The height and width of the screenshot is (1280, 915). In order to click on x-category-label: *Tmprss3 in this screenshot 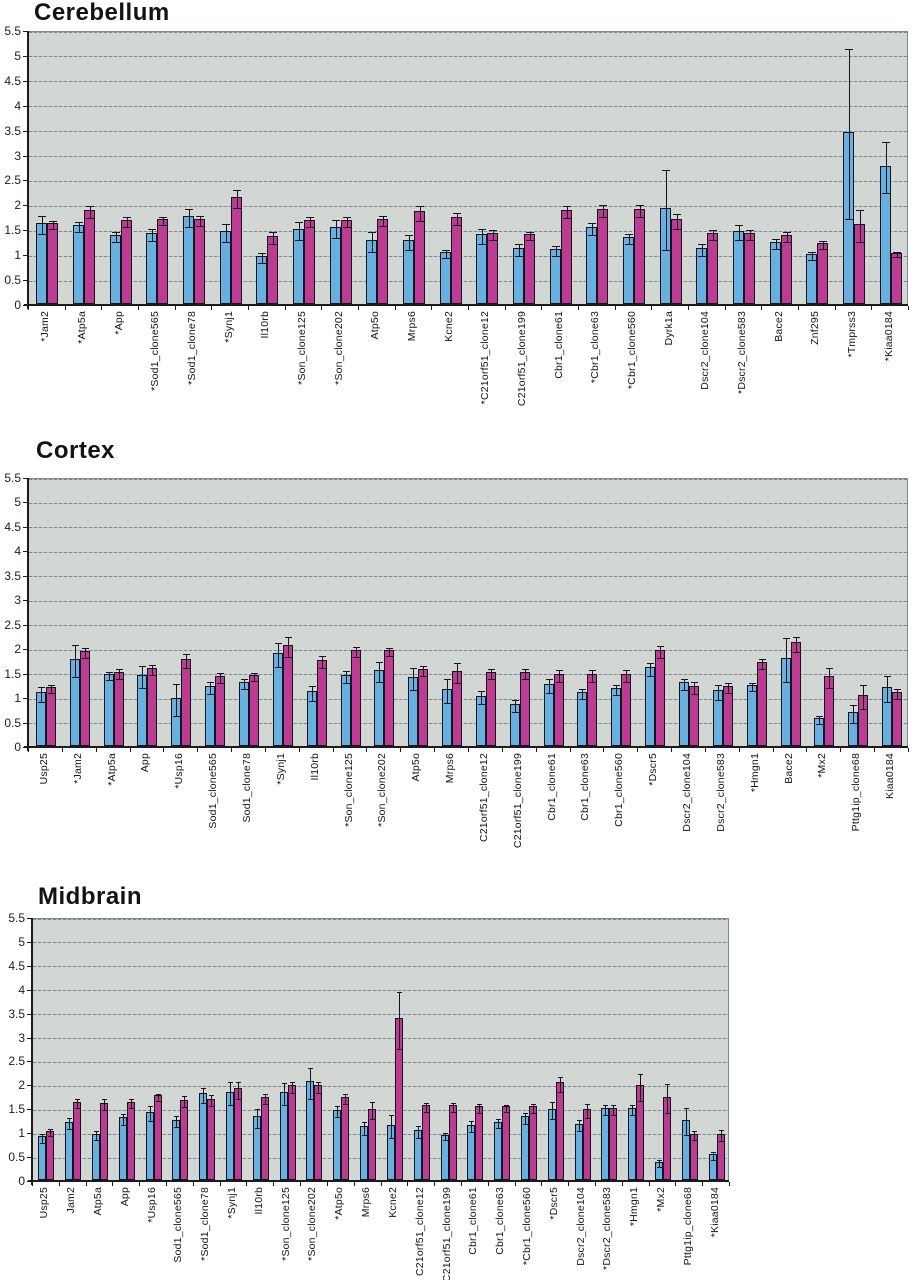, I will do `click(852, 334)`.